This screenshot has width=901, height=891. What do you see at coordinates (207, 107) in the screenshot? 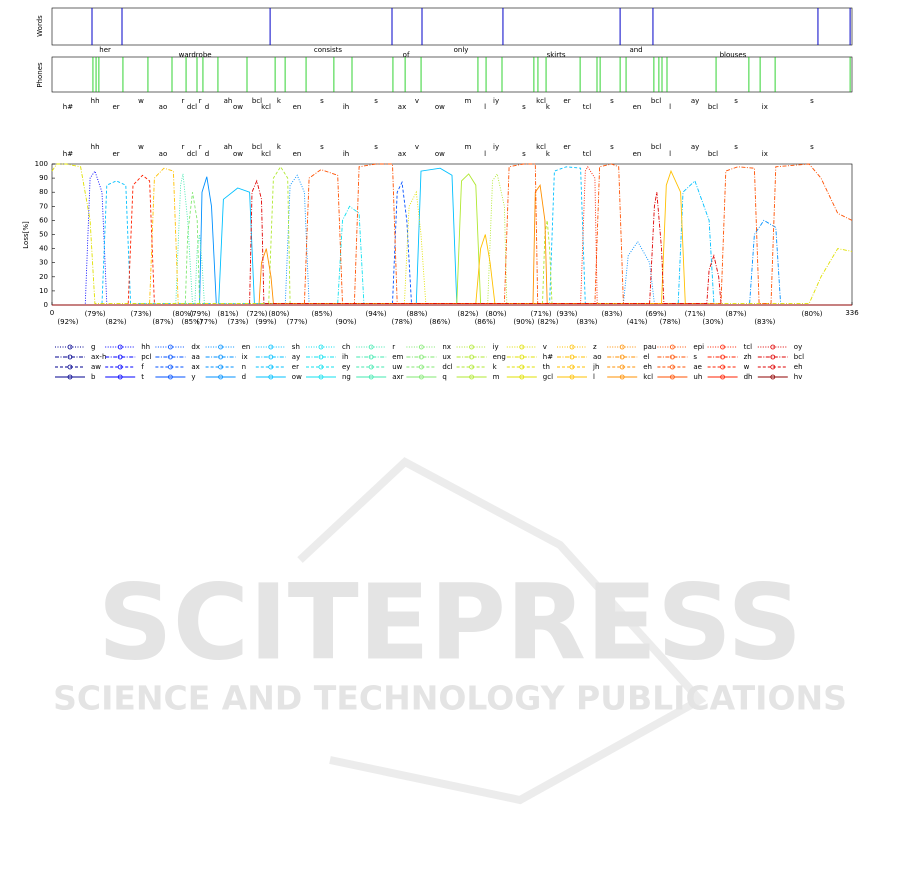
I see `phone-label: d` at bounding box center [207, 107].